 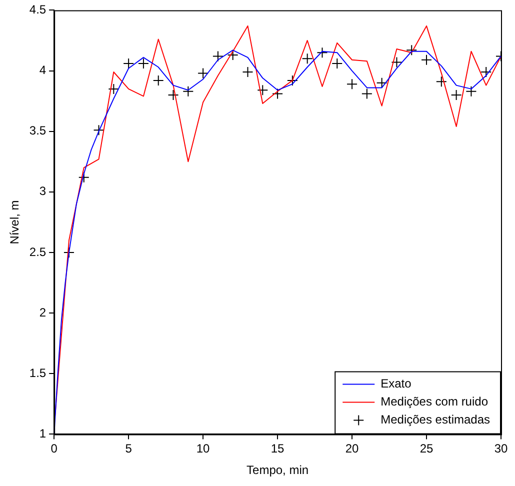 I want to click on x-tick-label: 20, so click(x=352, y=449).